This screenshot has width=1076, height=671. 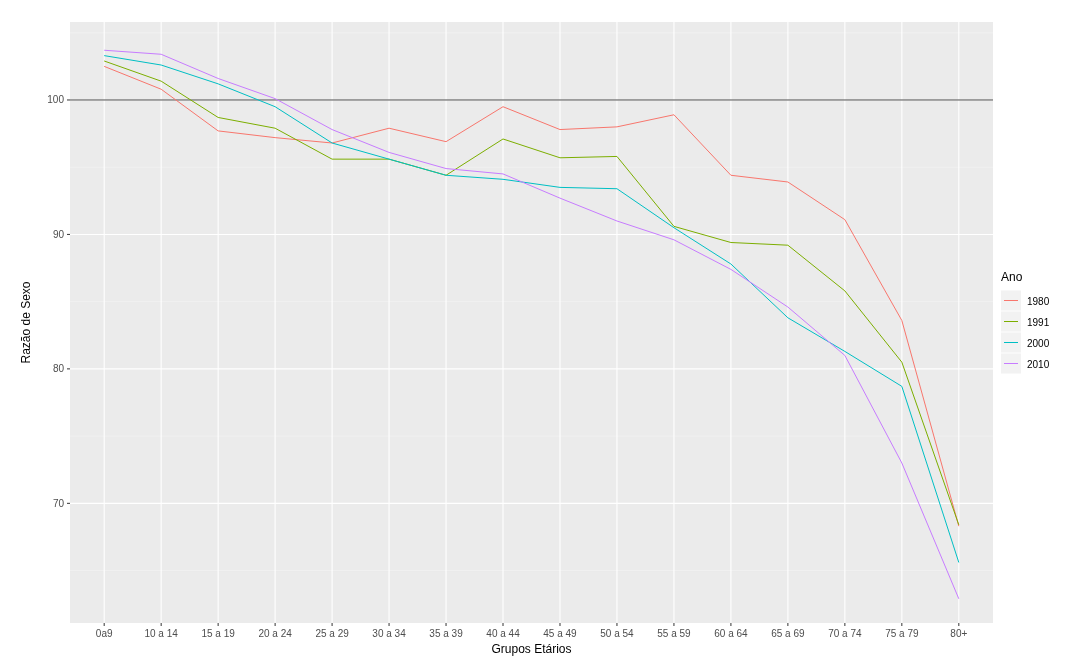 I want to click on x-tick-label: 70 a 74, so click(x=845, y=633).